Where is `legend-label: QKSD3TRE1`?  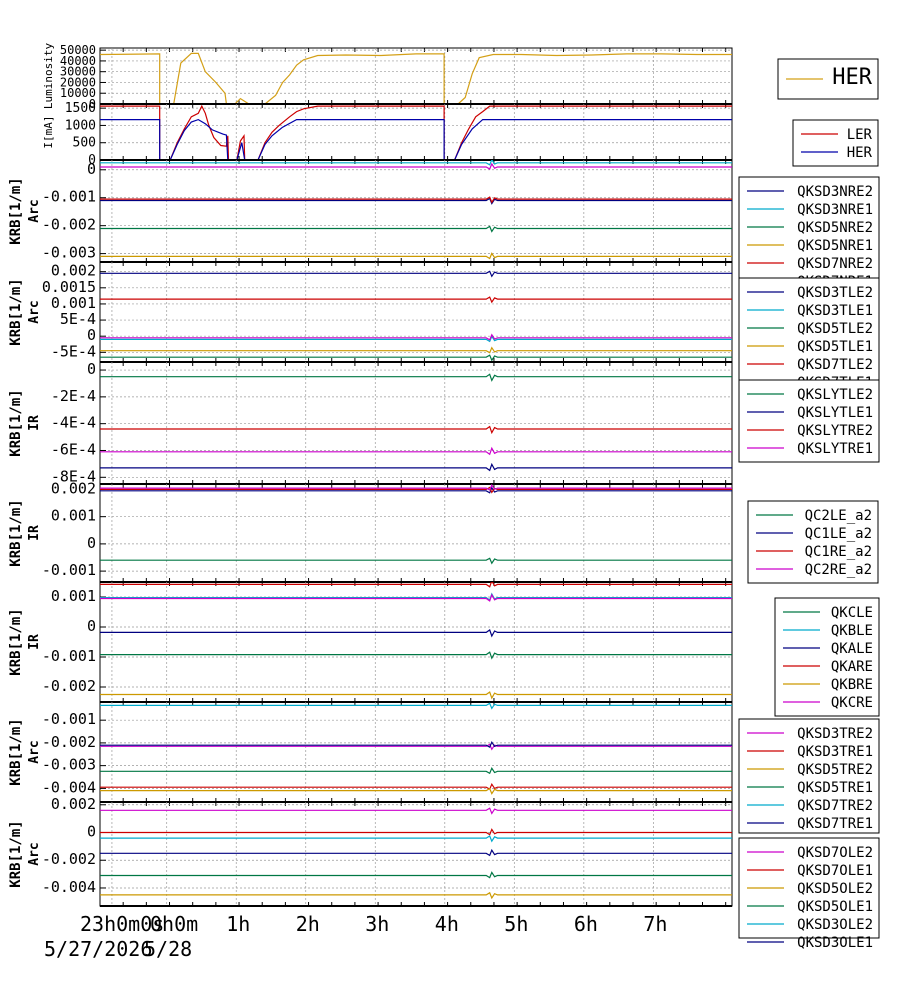
legend-label: QKSD3TRE1 is located at coordinates (835, 752).